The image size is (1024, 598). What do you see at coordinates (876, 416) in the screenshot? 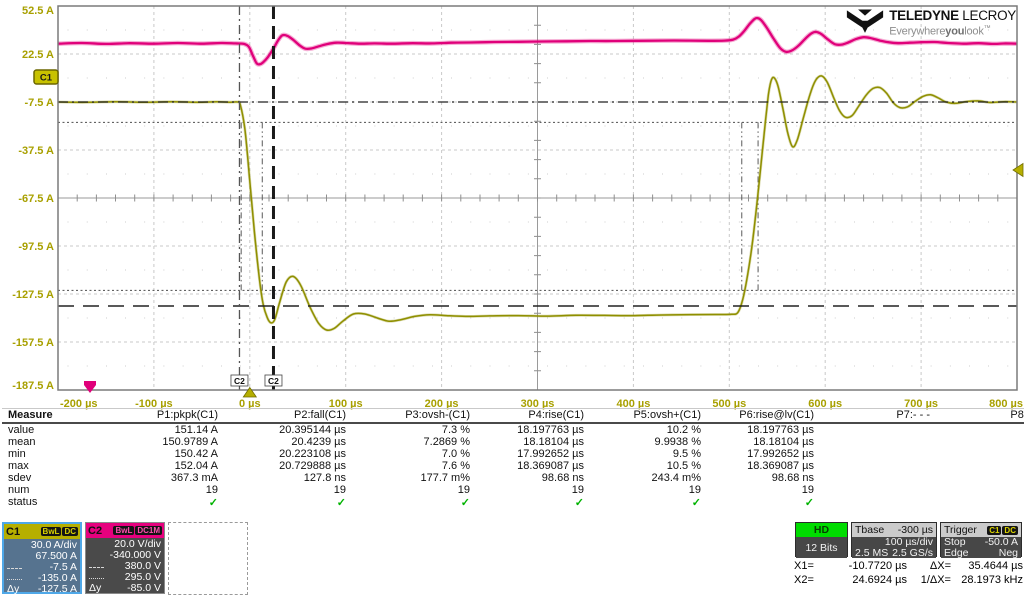
I see `measure-col-header: P7:- - -` at bounding box center [876, 416].